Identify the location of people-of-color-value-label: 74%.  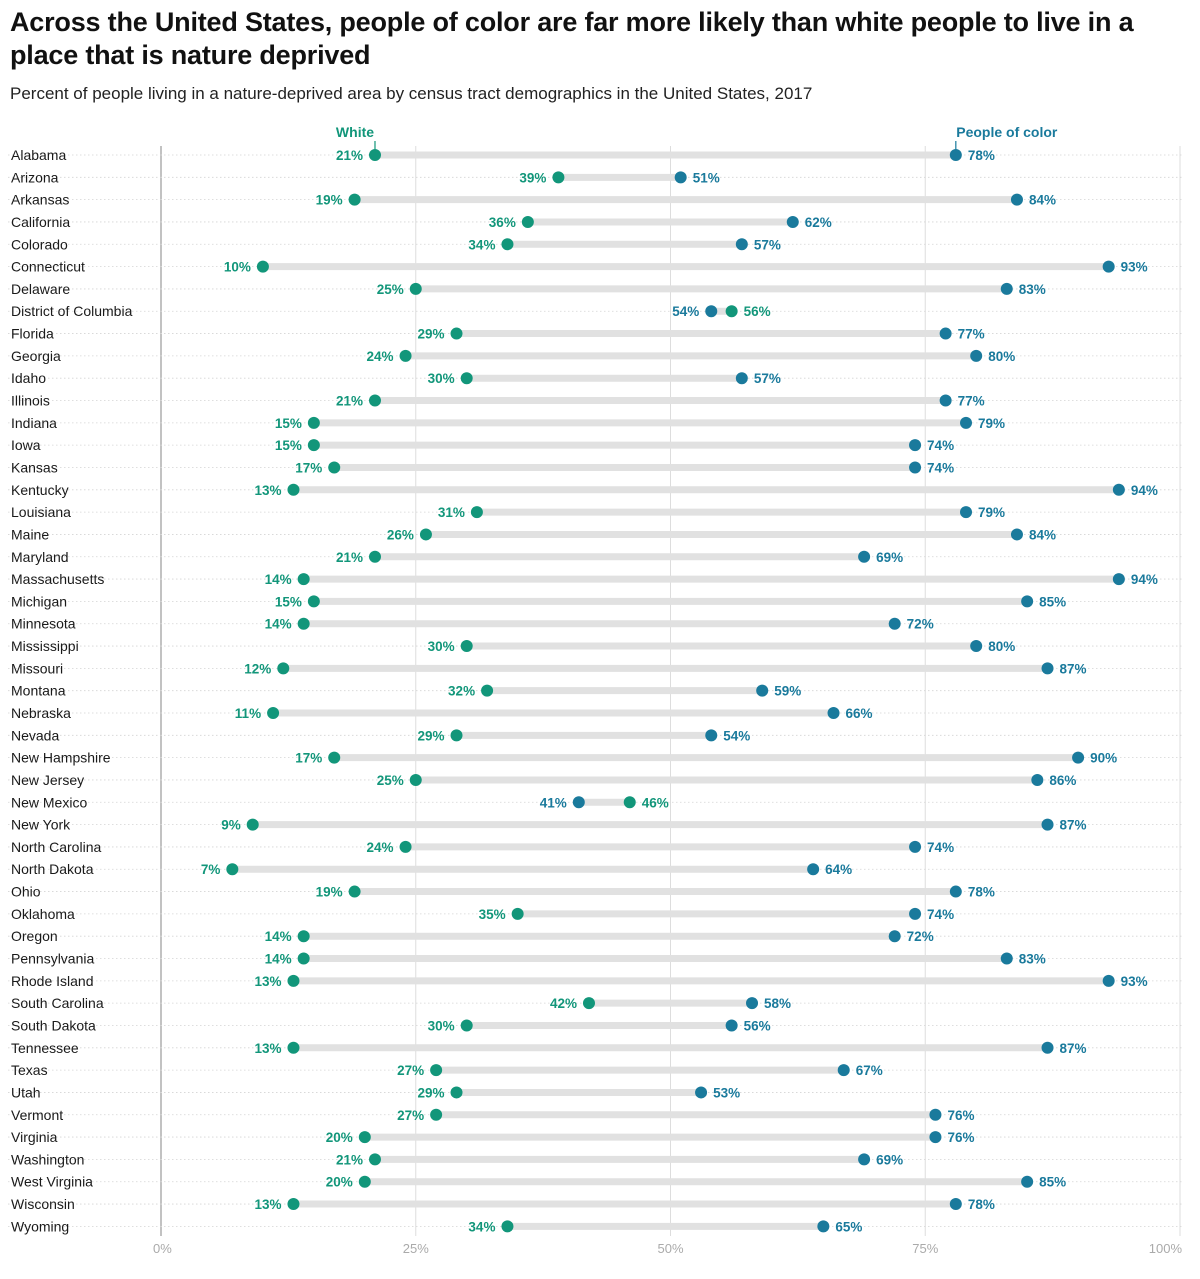
(940, 467).